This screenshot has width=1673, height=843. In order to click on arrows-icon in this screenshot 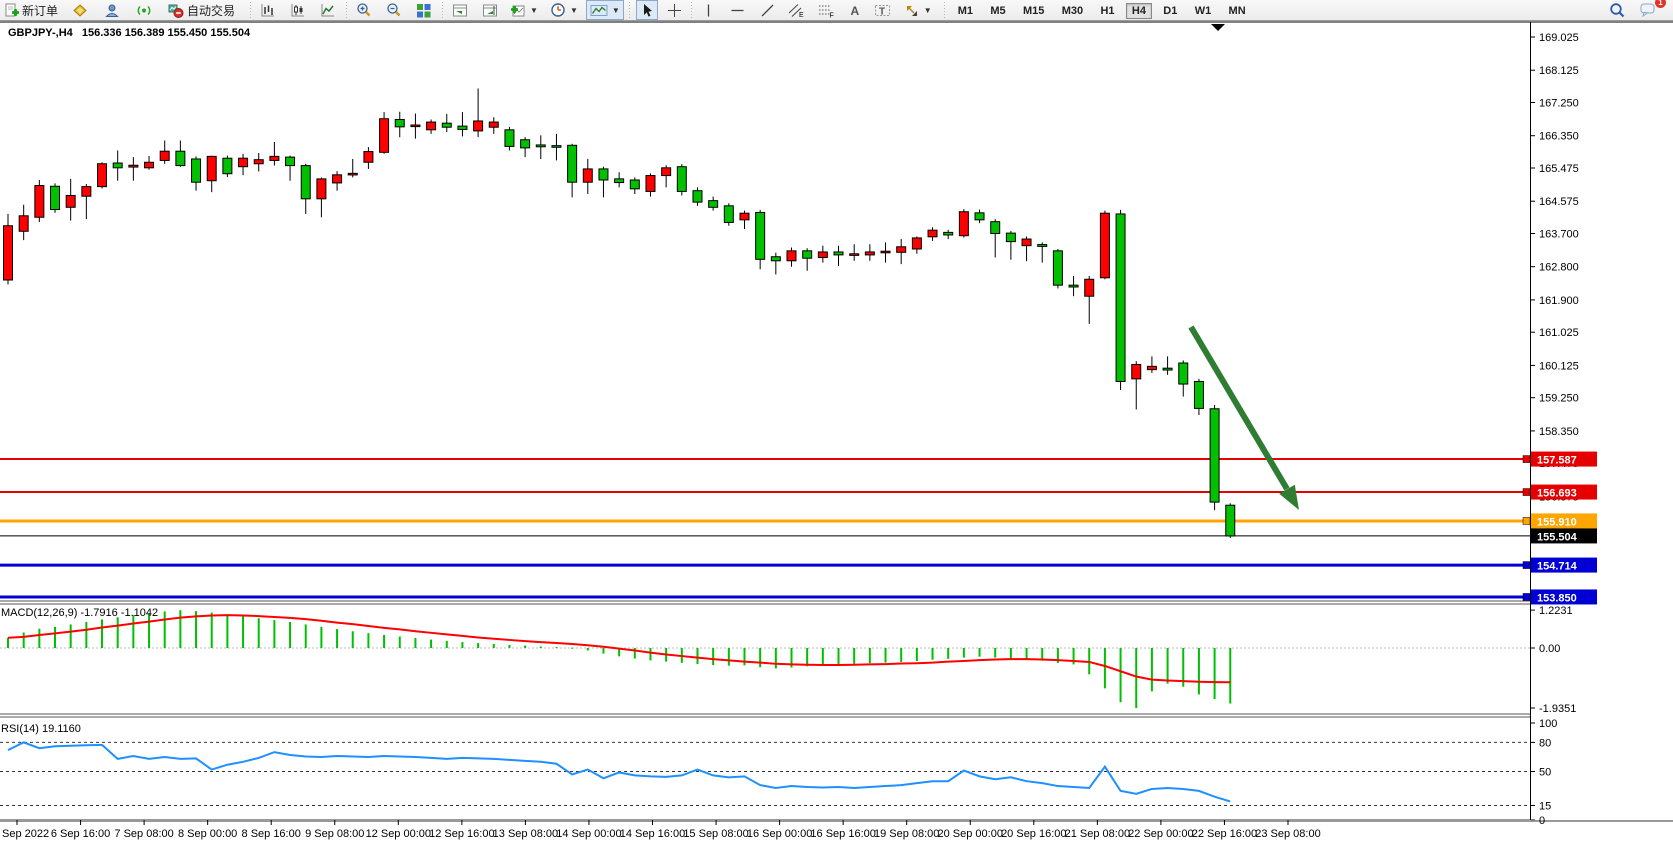, I will do `click(911, 10)`.